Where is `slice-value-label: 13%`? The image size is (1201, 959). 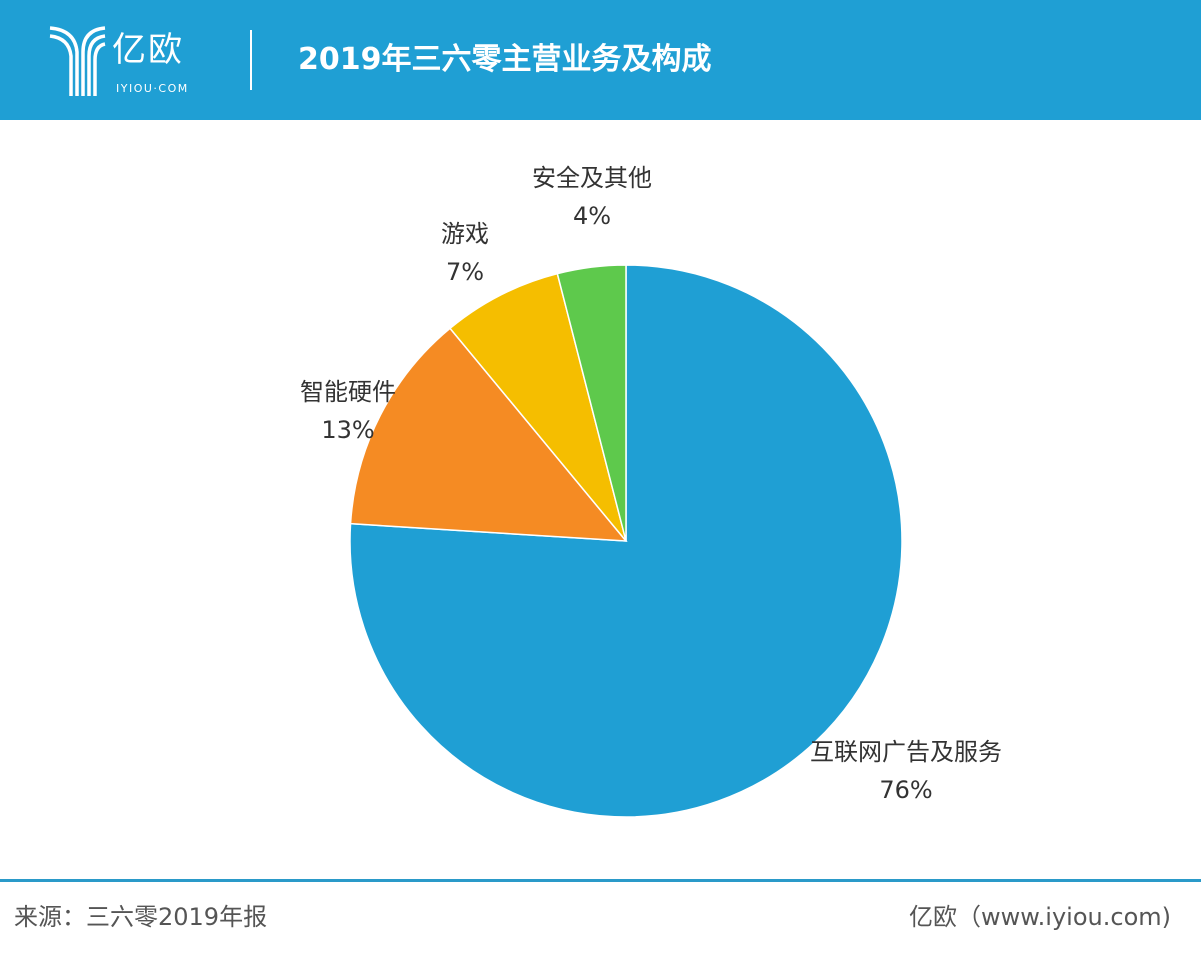 slice-value-label: 13% is located at coordinates (347, 430).